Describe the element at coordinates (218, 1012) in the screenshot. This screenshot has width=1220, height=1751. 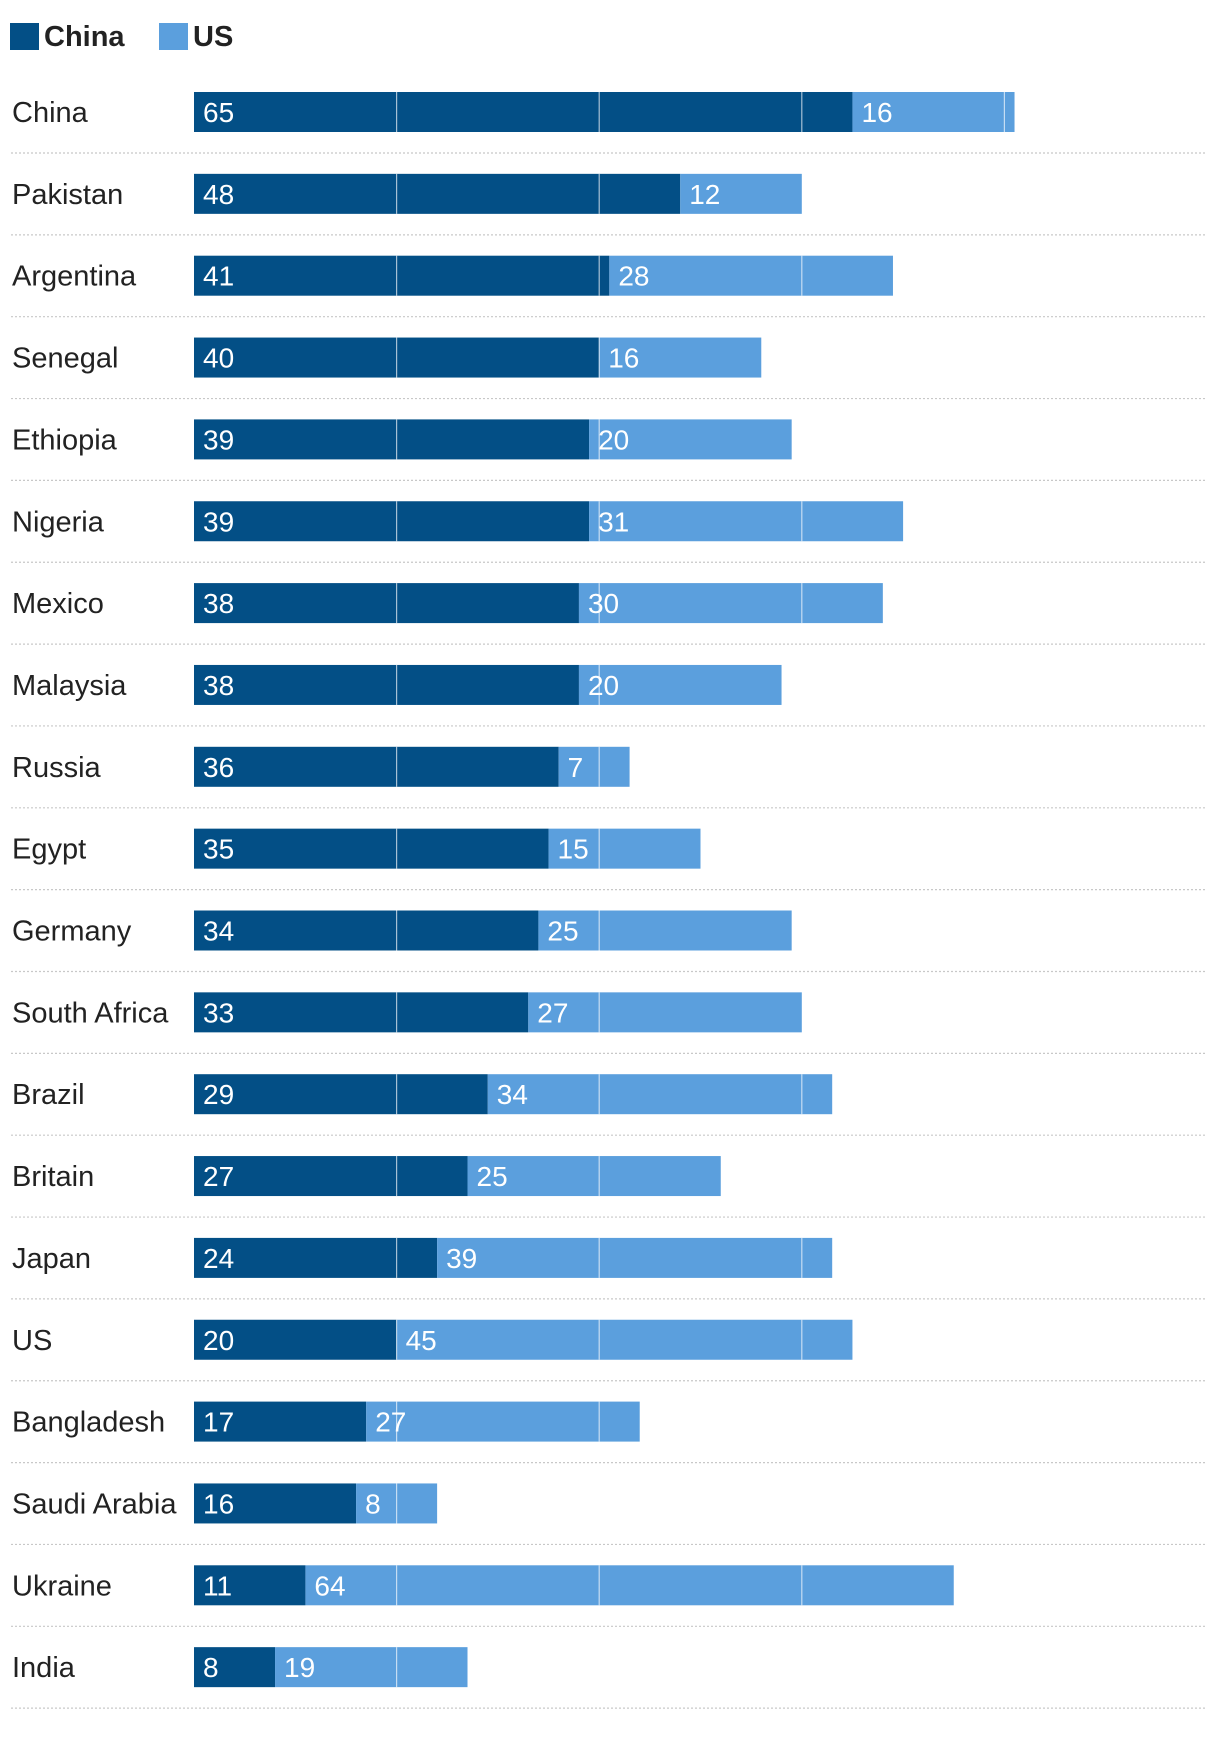
I see `value-label-china-south-africa: 33` at that location.